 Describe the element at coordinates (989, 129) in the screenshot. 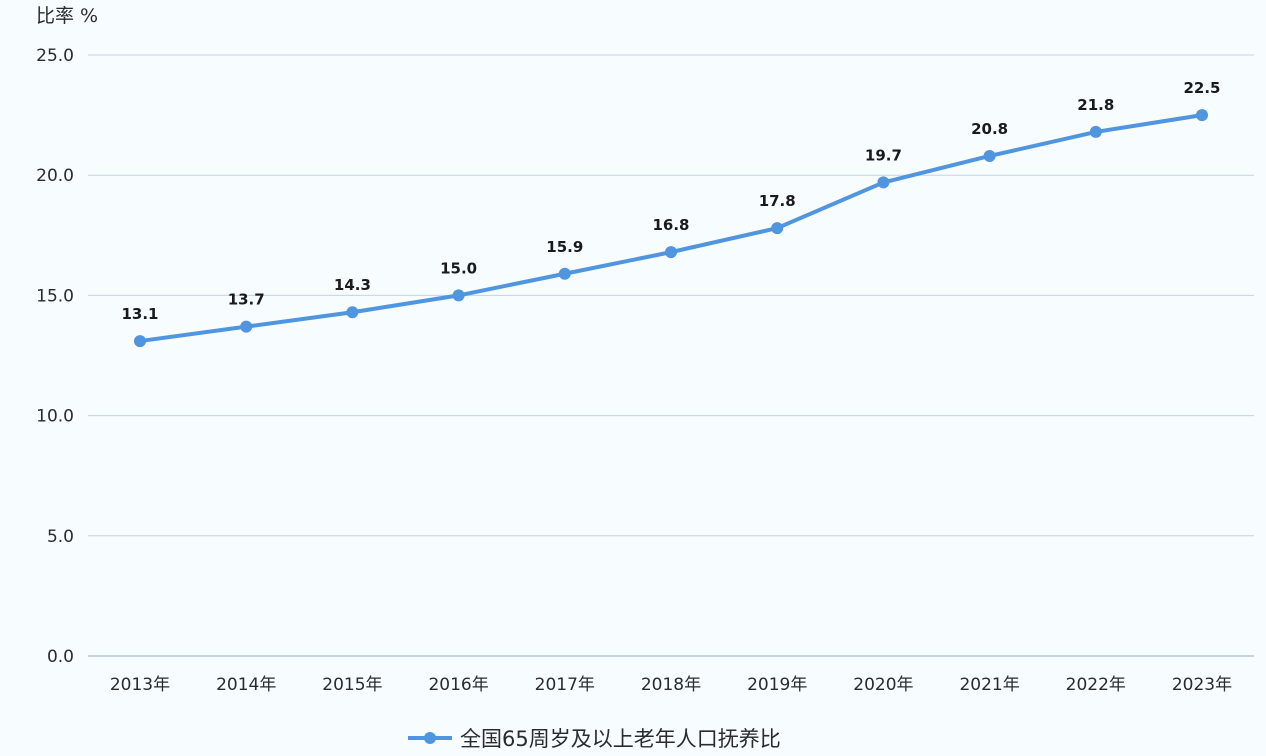

I see `data-label: 20.8` at that location.